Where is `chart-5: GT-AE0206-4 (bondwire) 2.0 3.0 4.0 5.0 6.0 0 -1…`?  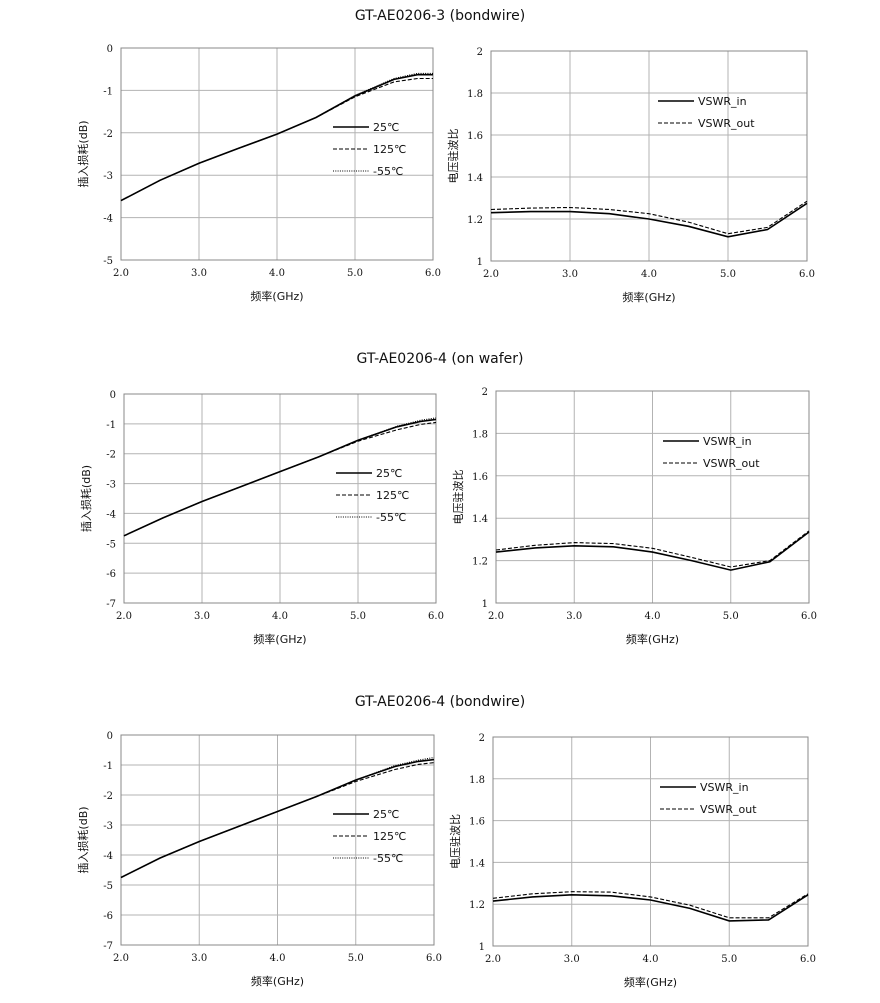 chart-5: GT-AE0206-4 (bondwire) 2.0 3.0 4.0 5.0 6.0 0 -1… is located at coordinates (300, 841).